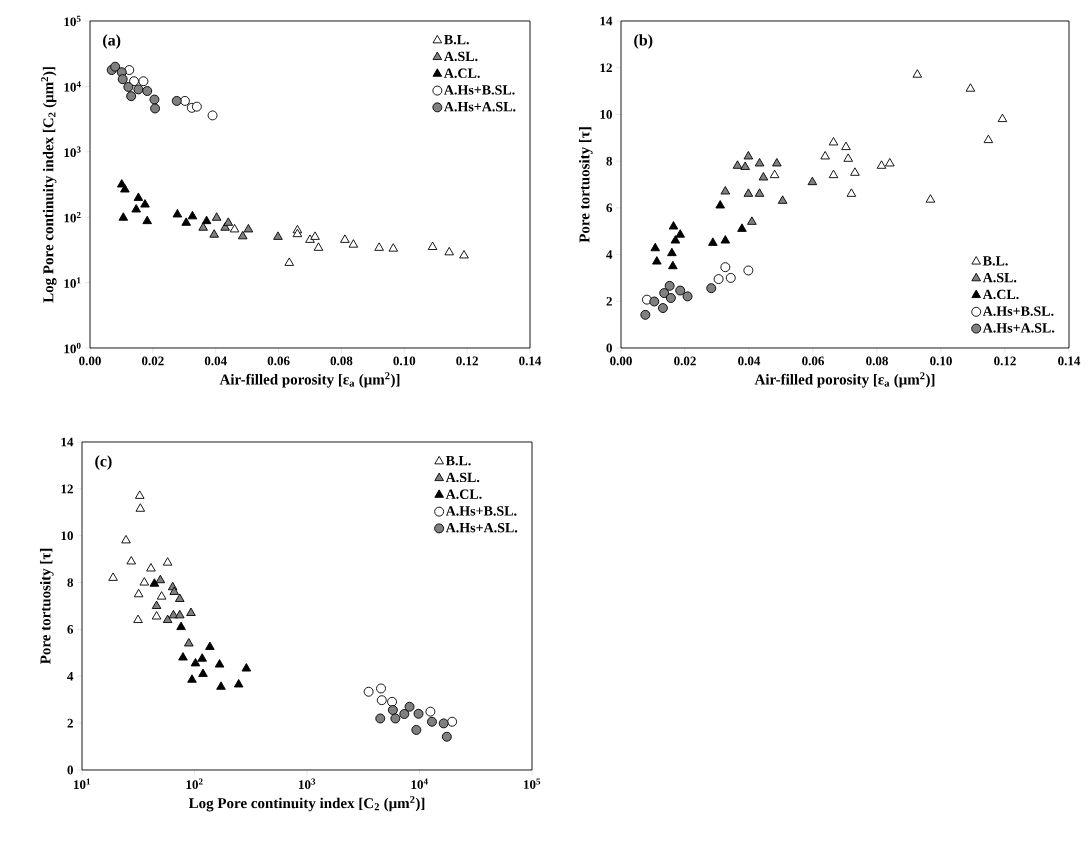  I want to click on legend-label: B.L., so click(456, 40).